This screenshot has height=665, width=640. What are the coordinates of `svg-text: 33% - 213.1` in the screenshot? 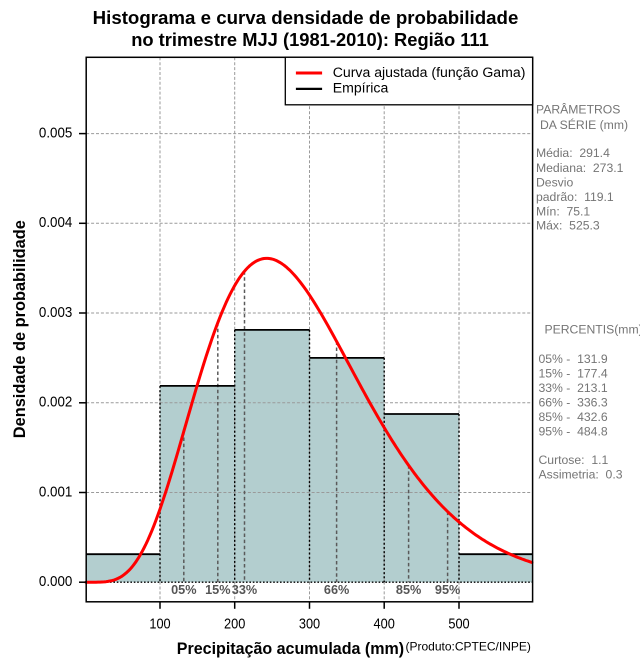 It's located at (573, 388).